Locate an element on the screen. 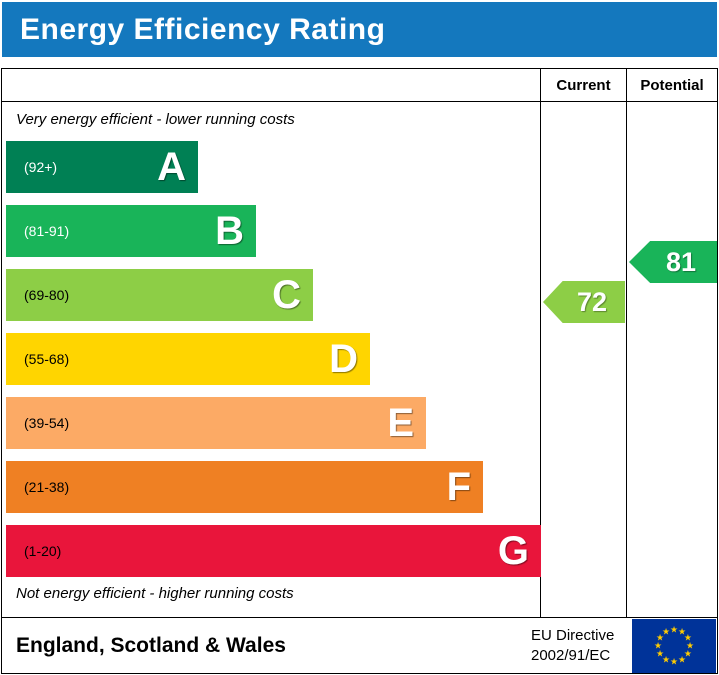  band-letter: B is located at coordinates (229, 231).